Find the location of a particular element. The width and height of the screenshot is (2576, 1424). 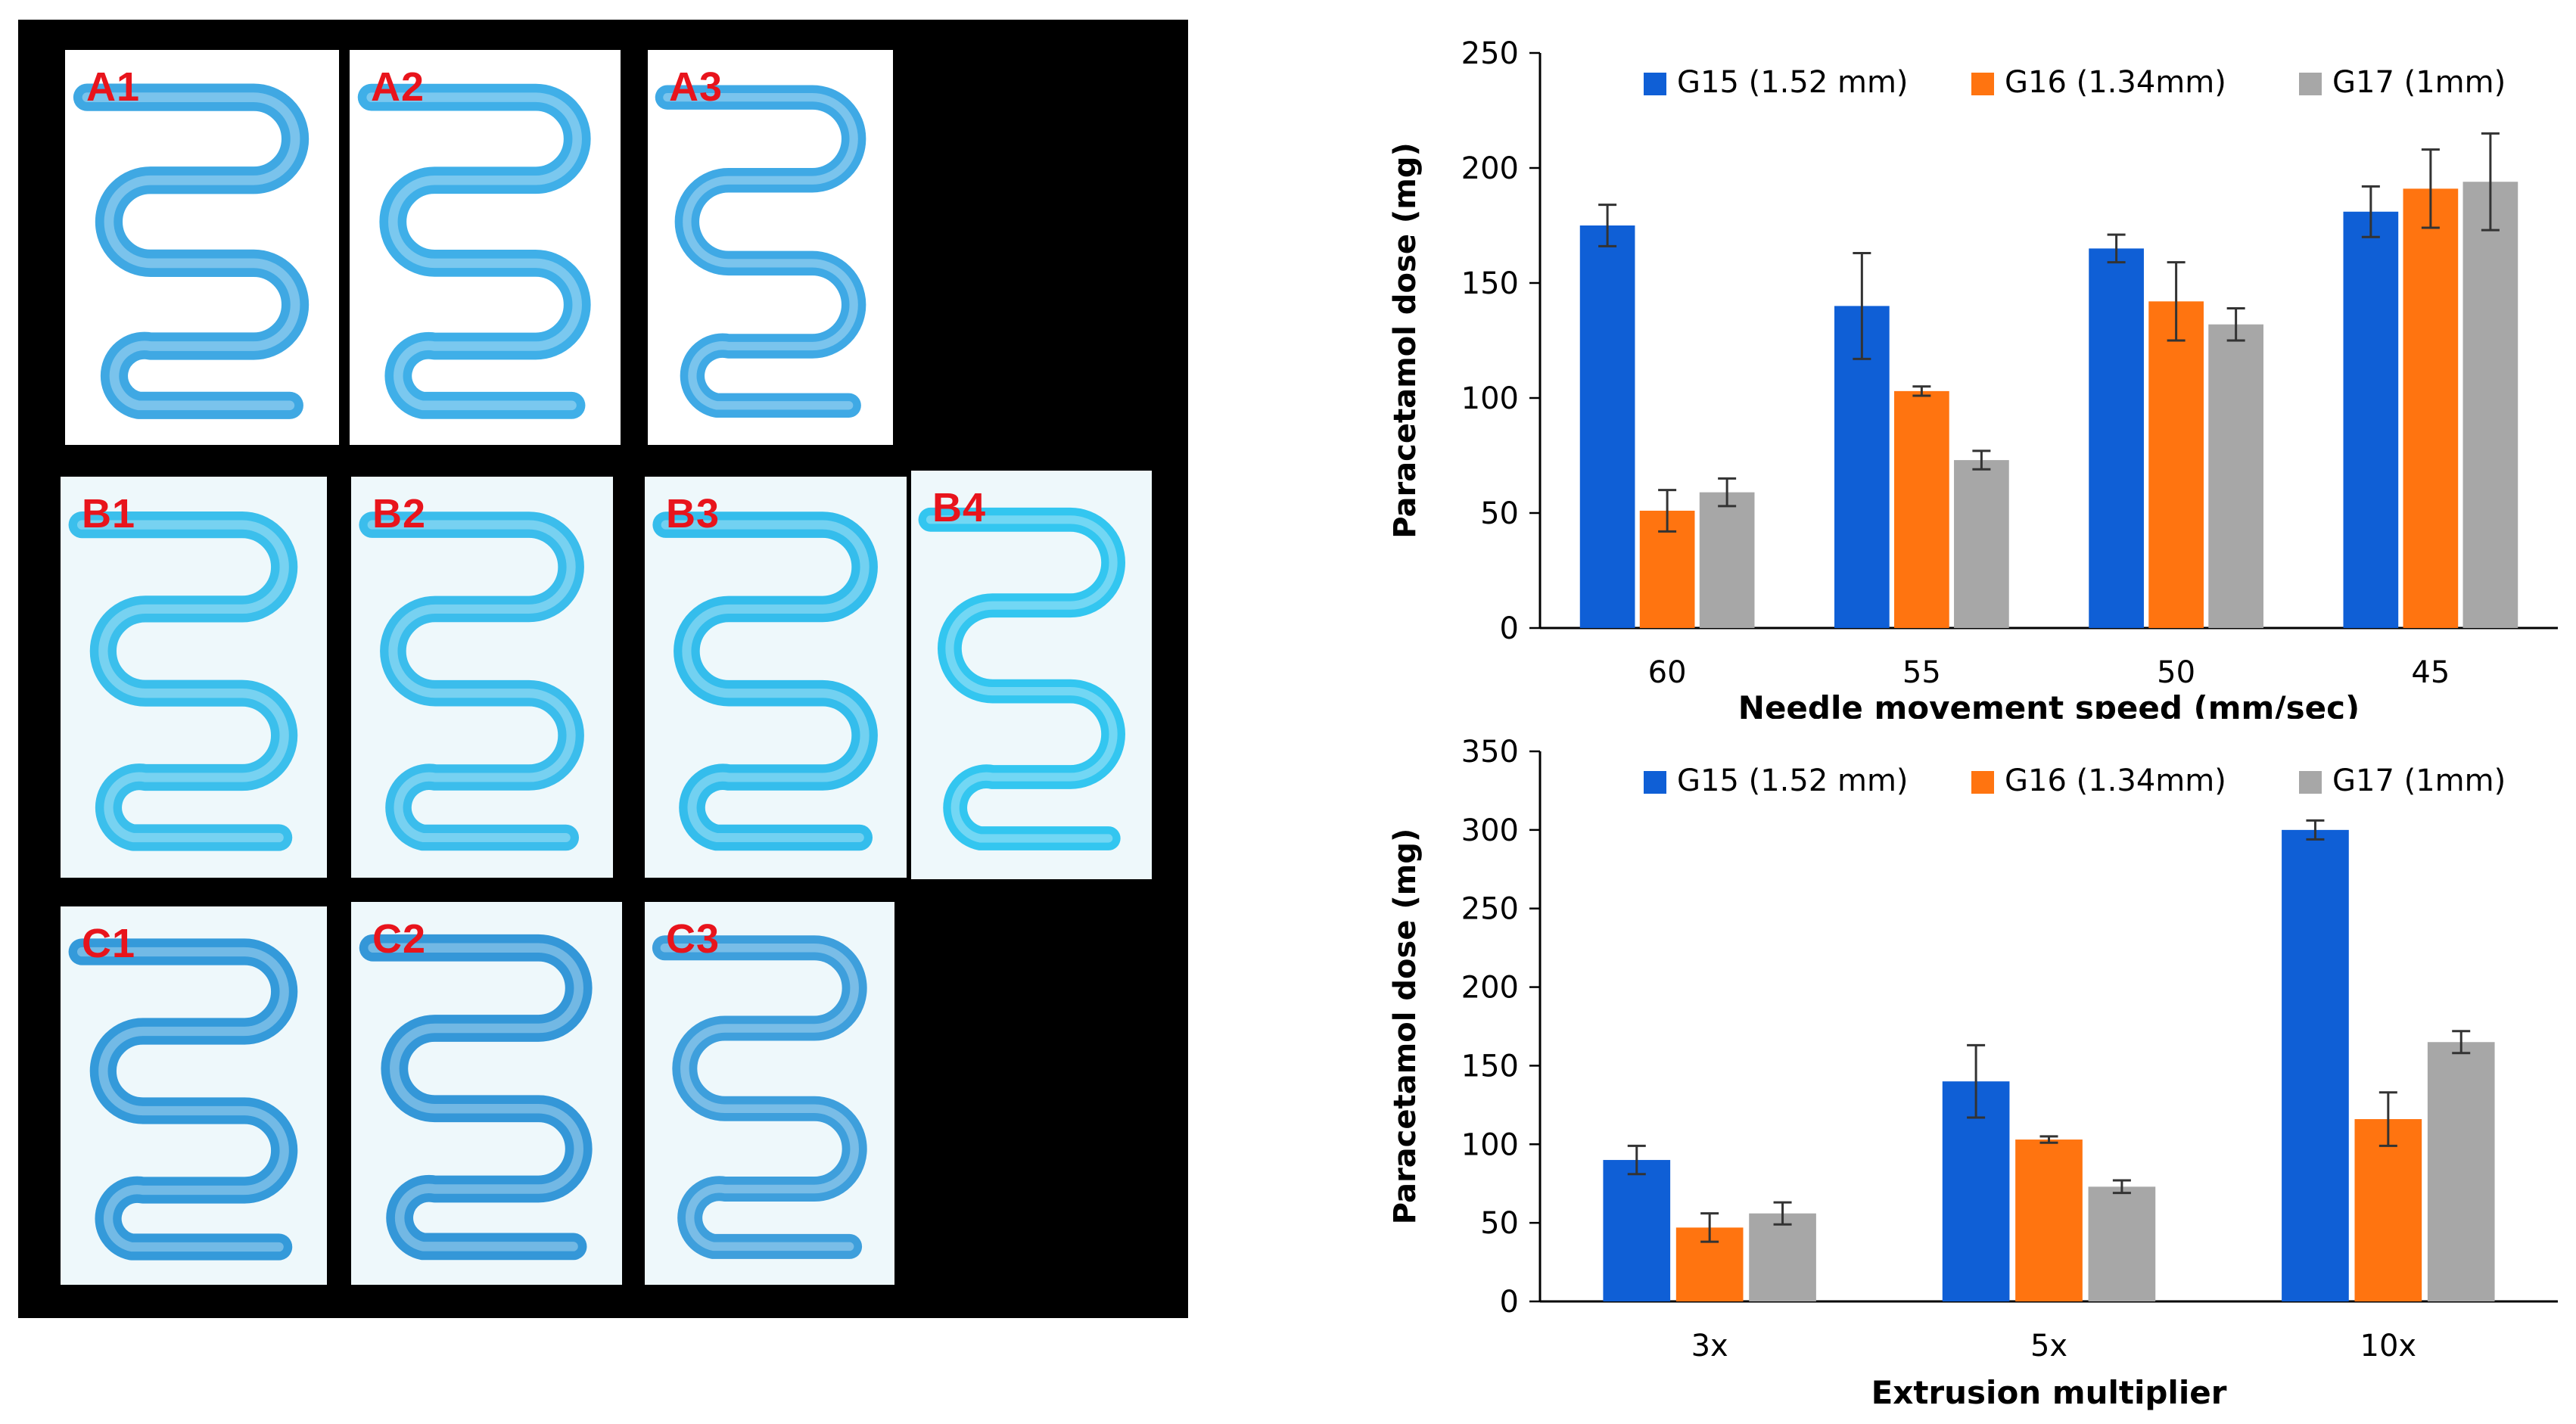

sample-photo: A3 is located at coordinates (770, 247).